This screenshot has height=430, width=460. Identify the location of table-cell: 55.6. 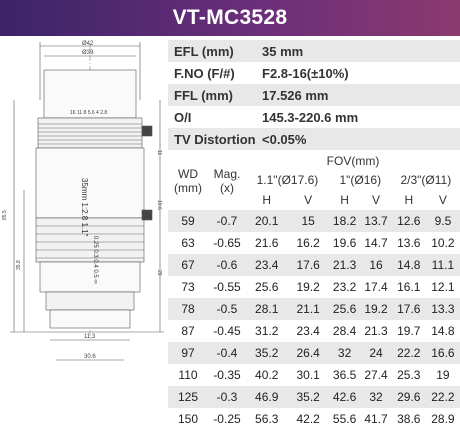
(344, 419).